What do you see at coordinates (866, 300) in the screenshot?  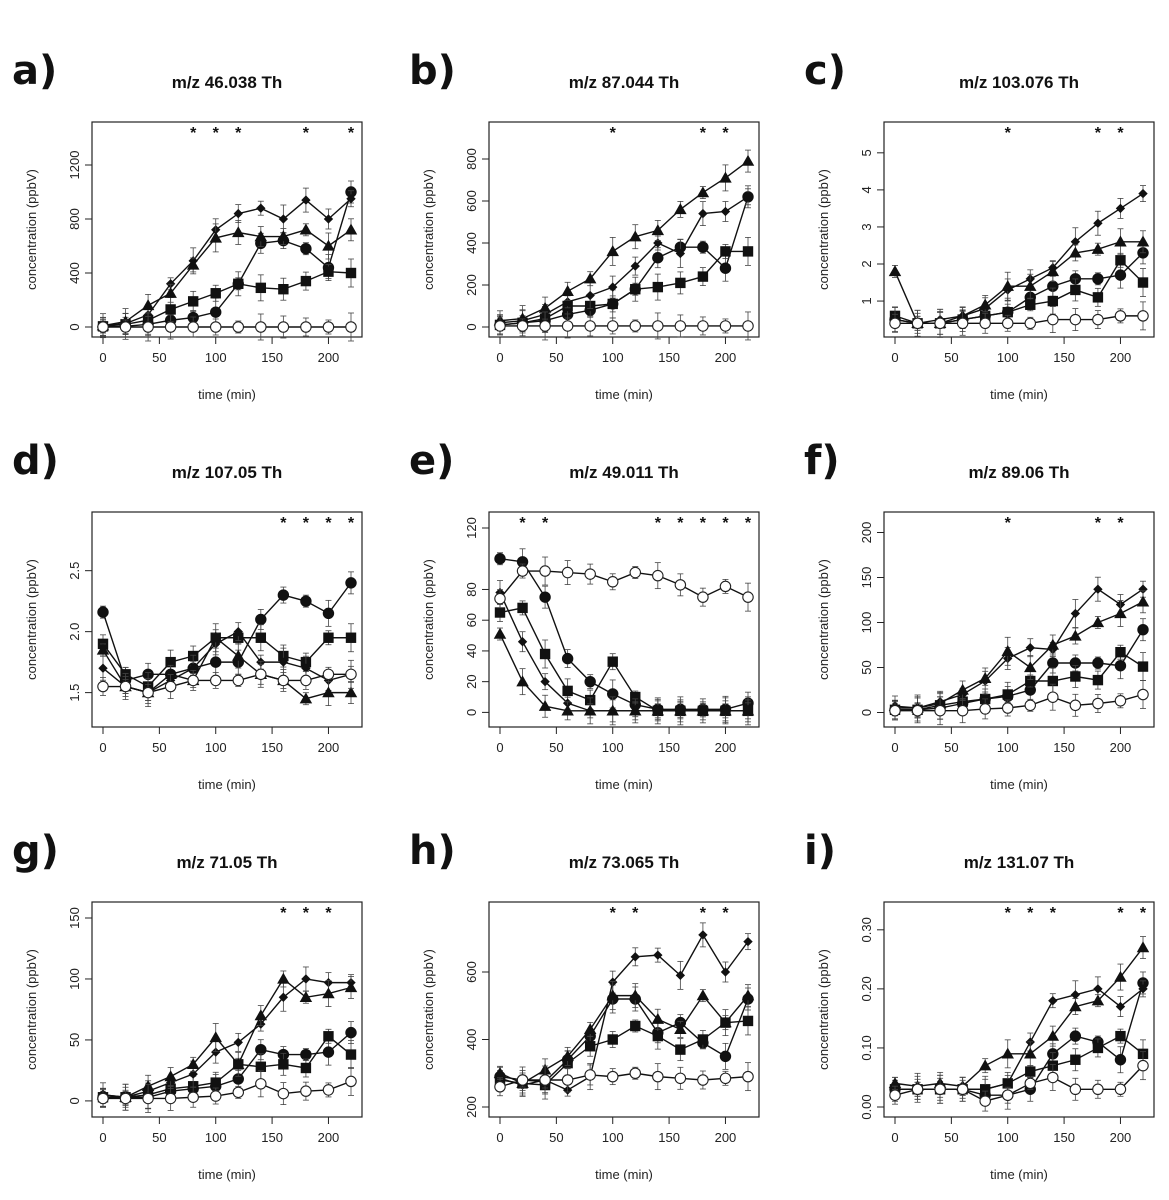 I see `y-tick-label: 1` at bounding box center [866, 300].